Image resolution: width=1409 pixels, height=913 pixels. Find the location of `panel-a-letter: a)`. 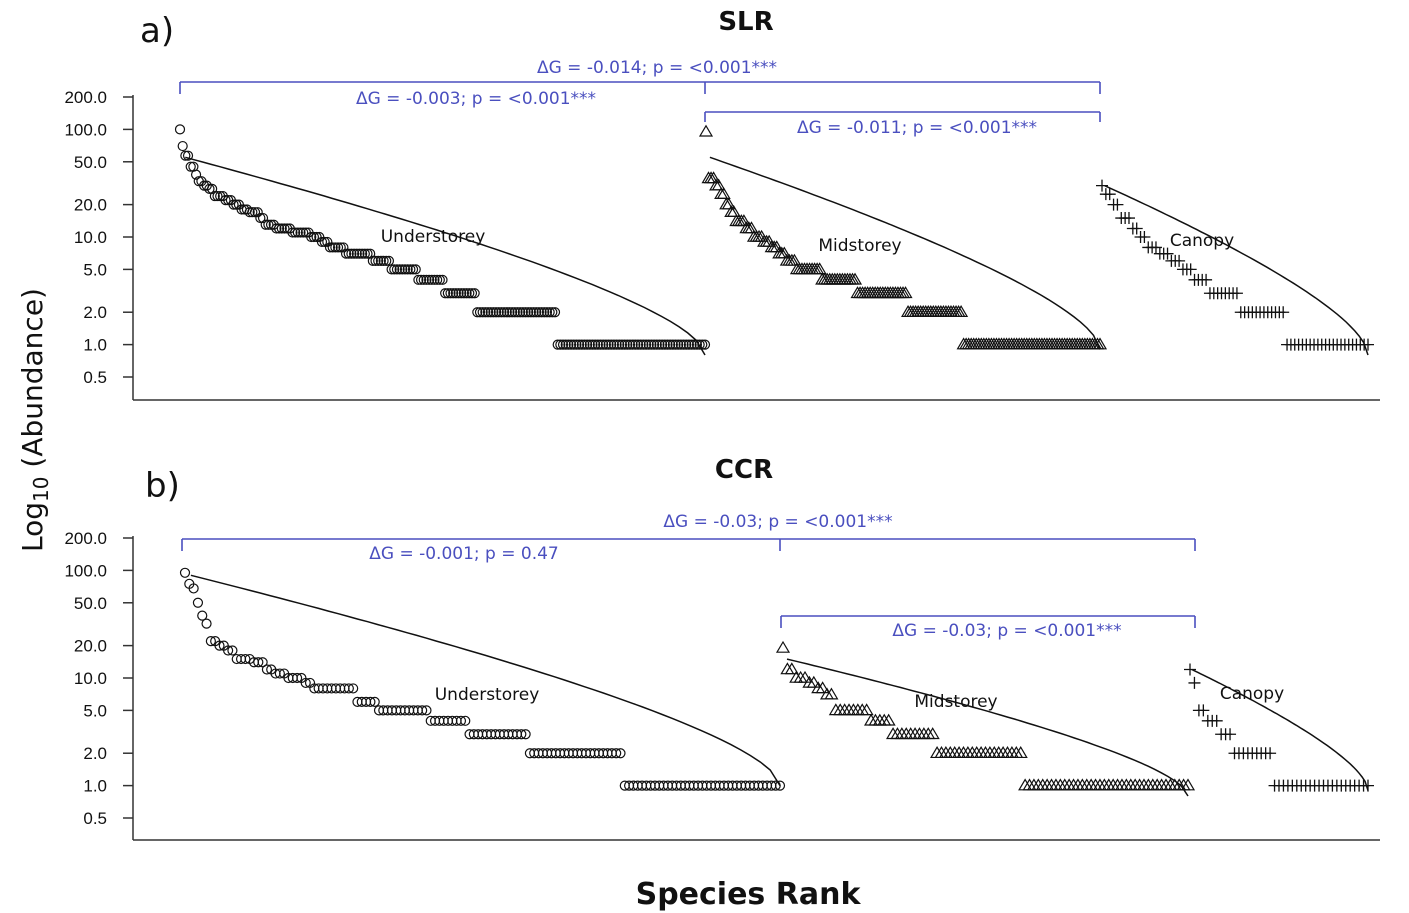

panel-a-letter: a) is located at coordinates (157, 31).